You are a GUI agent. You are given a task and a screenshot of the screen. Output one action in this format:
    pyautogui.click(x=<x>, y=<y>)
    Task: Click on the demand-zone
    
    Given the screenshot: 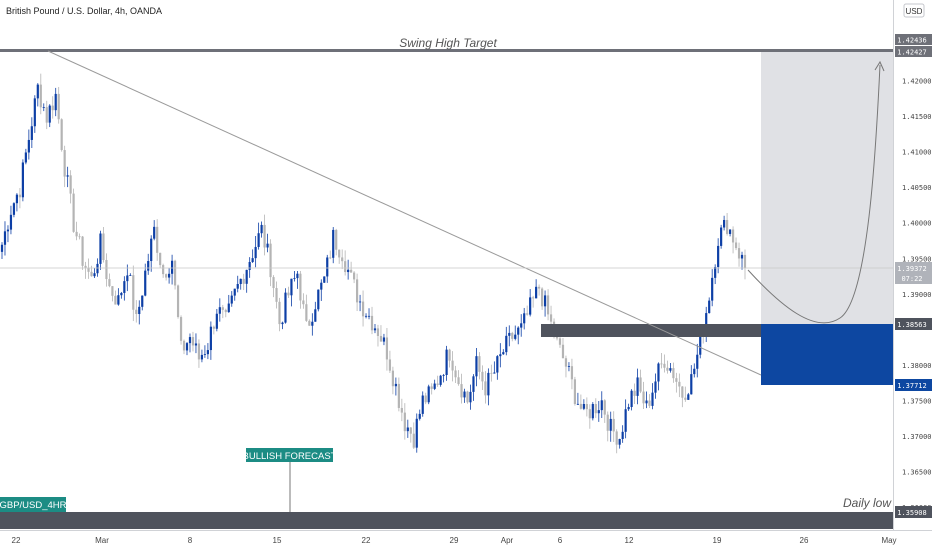 What is the action you would take?
    pyautogui.click(x=827, y=354)
    